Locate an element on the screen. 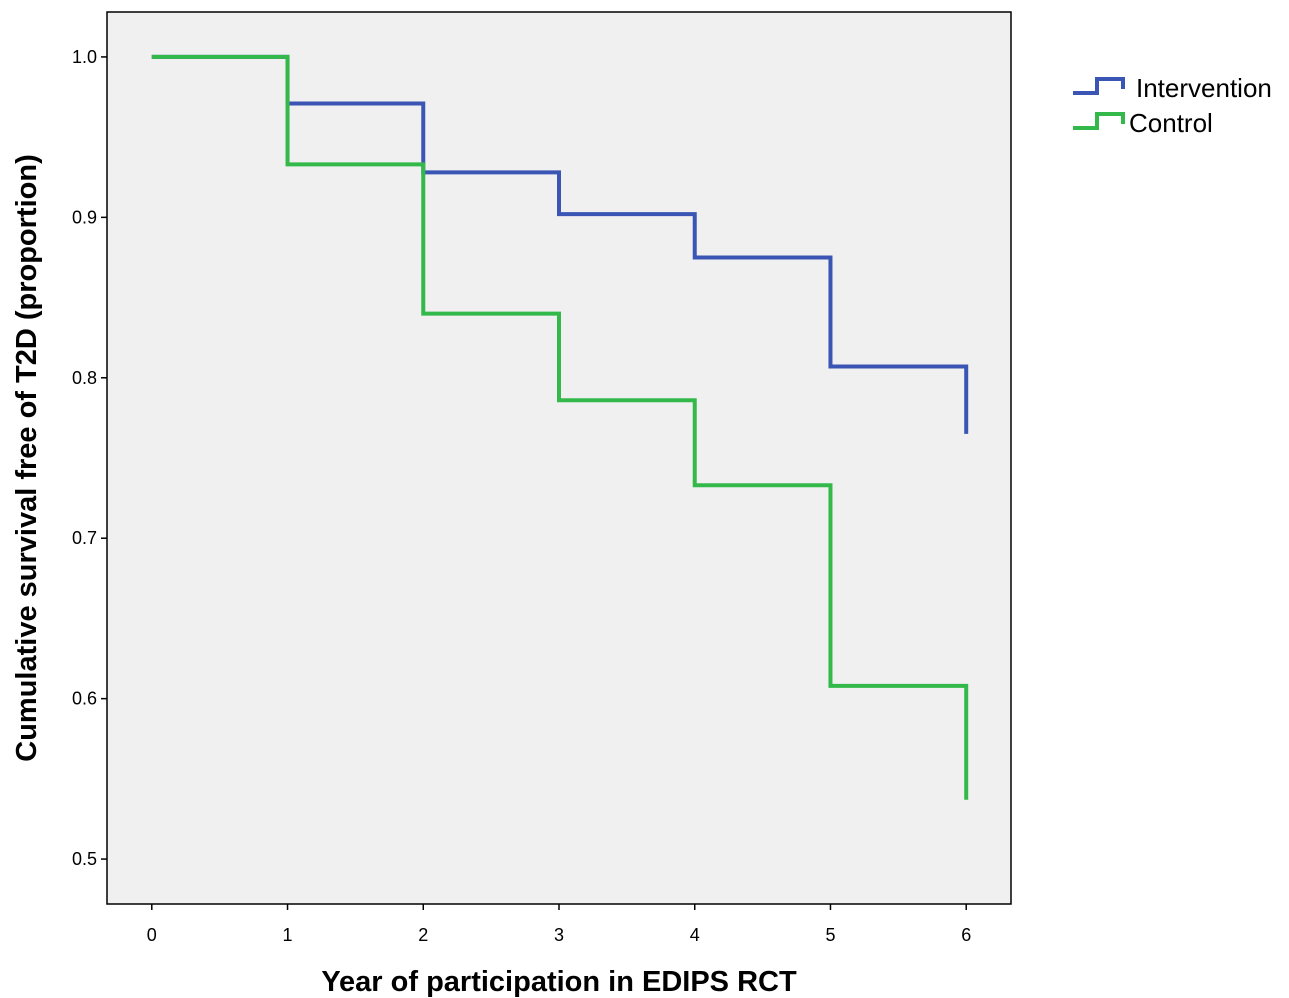  x-tick-label: 0 is located at coordinates (152, 935).